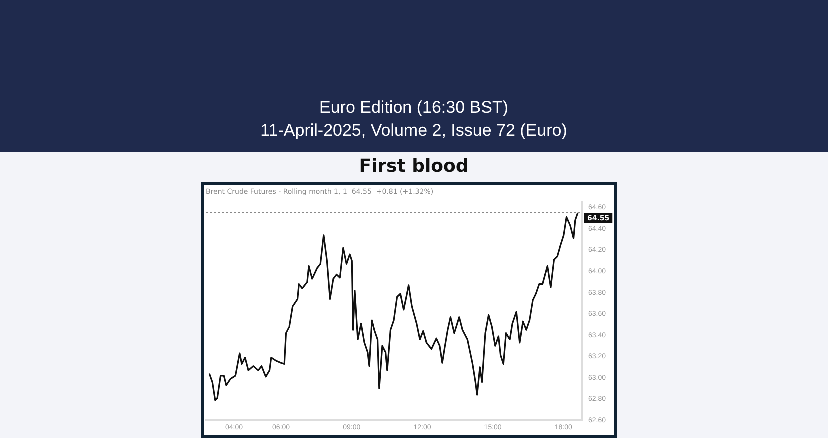  What do you see at coordinates (414, 131) in the screenshot?
I see `text: 11-April-2025, Volume 2, Issue 72 (Euro)` at bounding box center [414, 131].